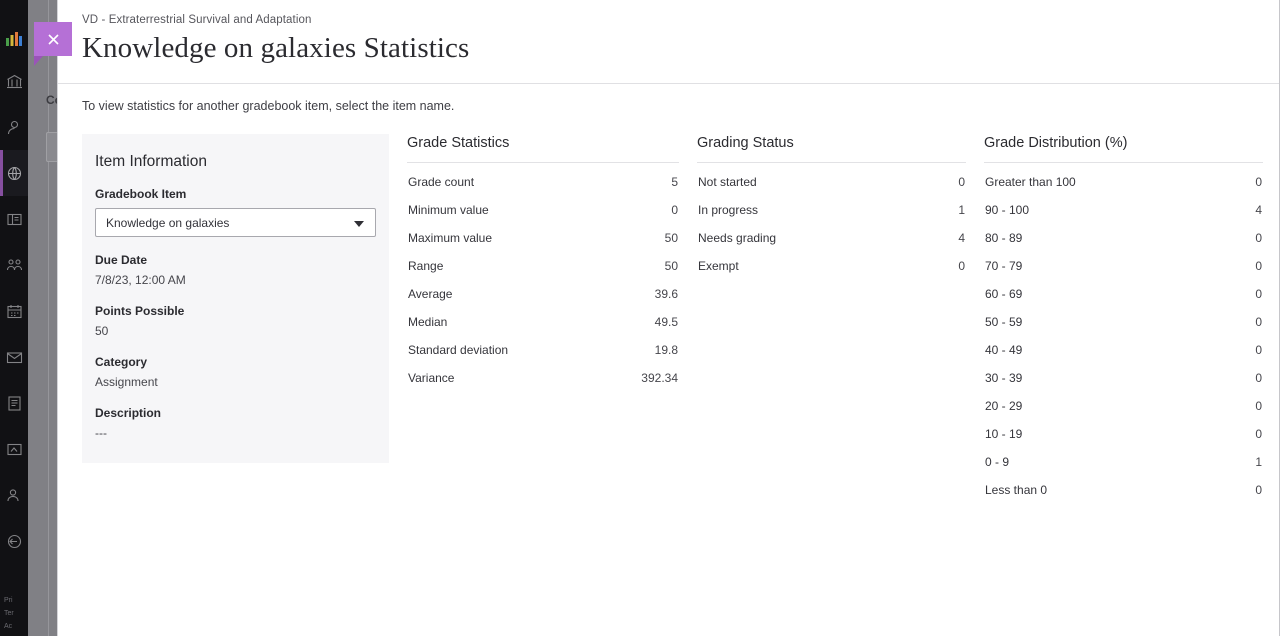  I want to click on stat-row: Maximum value 50, so click(543, 238).